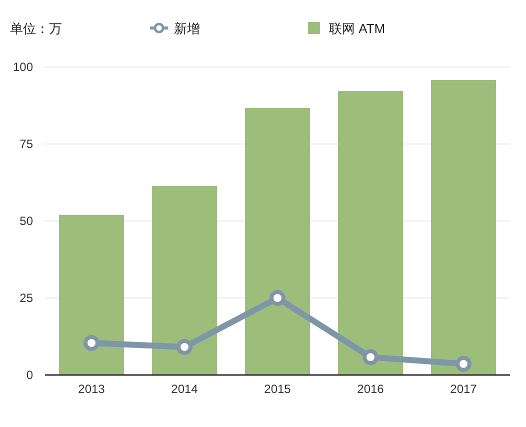 The image size is (526, 427). I want to click on y-tick-label: 25, so click(27, 298).